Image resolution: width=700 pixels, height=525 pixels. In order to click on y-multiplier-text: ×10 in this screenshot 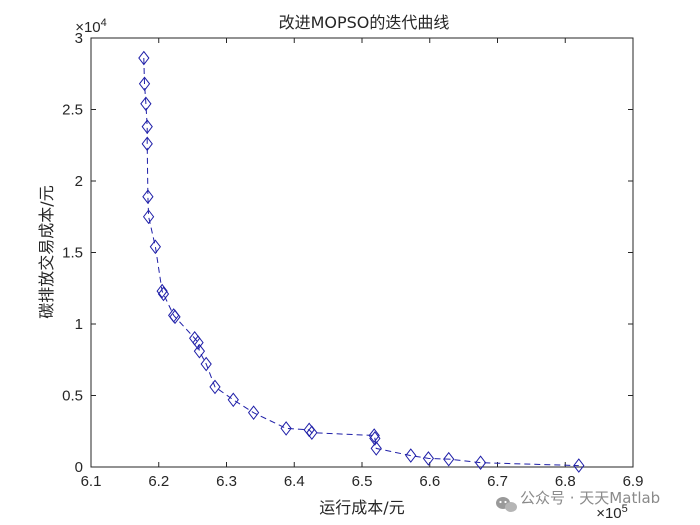, I will do `click(87, 27)`.